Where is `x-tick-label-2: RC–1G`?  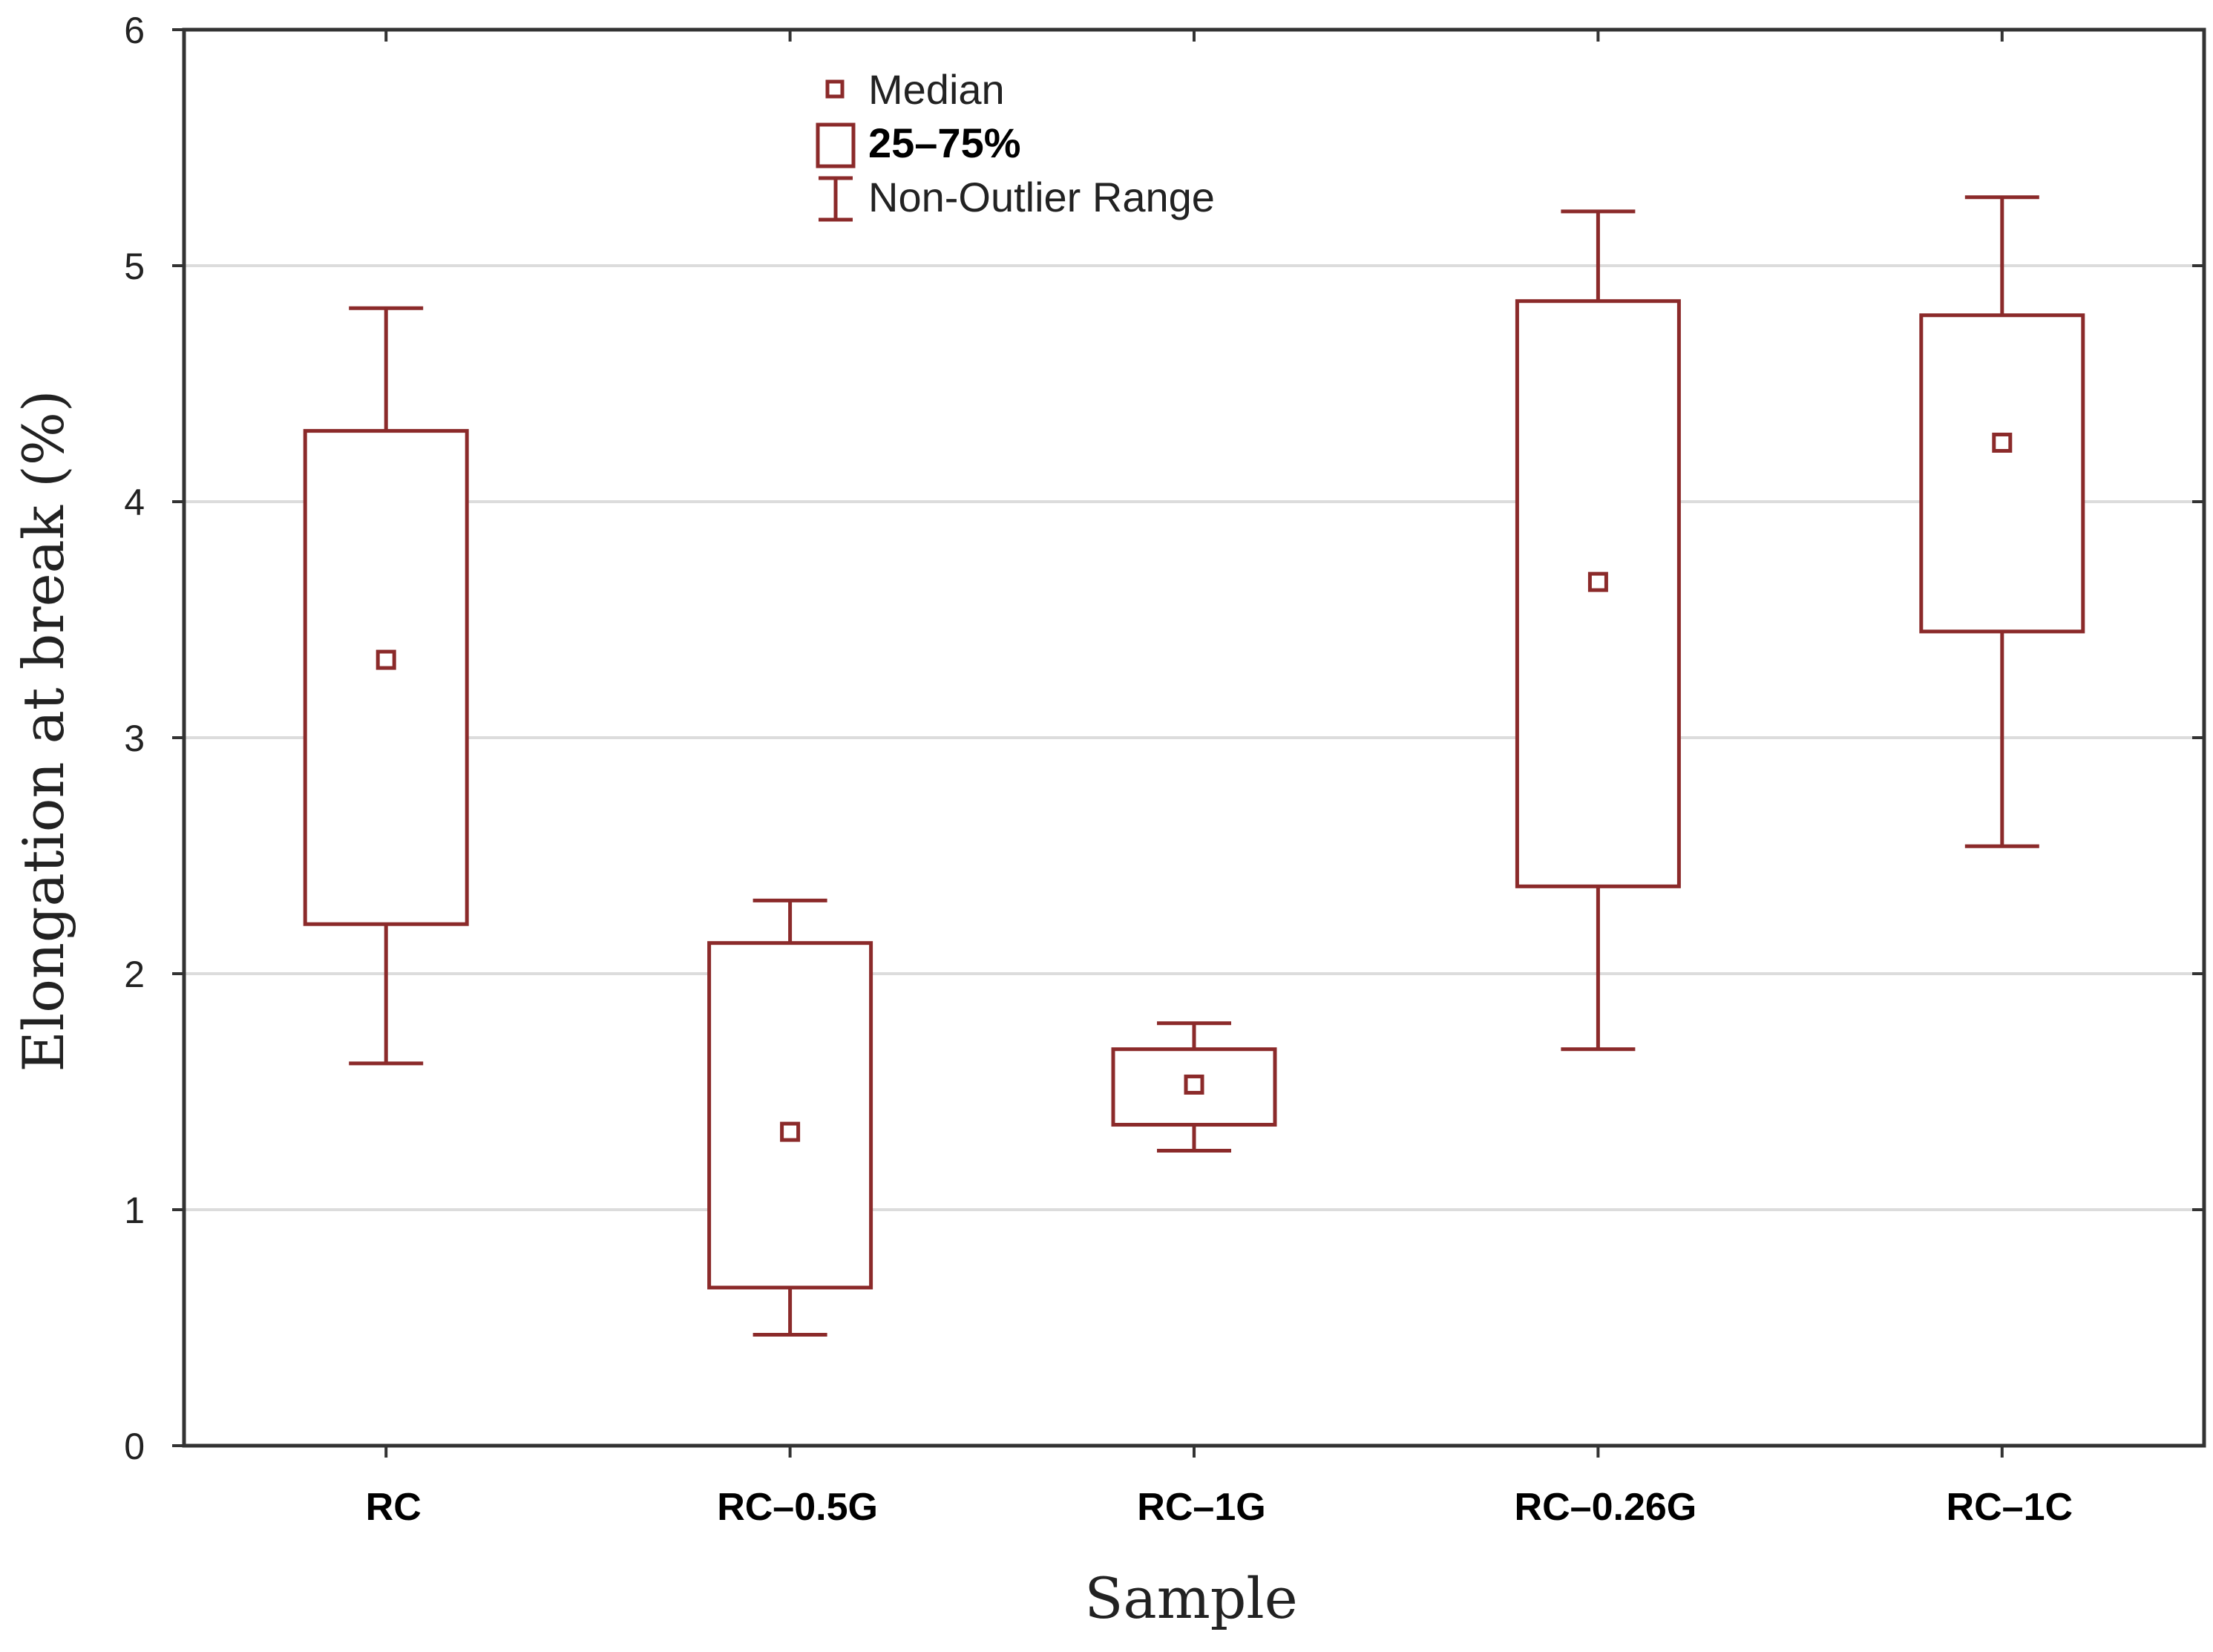
x-tick-label-2: RC–1G is located at coordinates (1201, 1507).